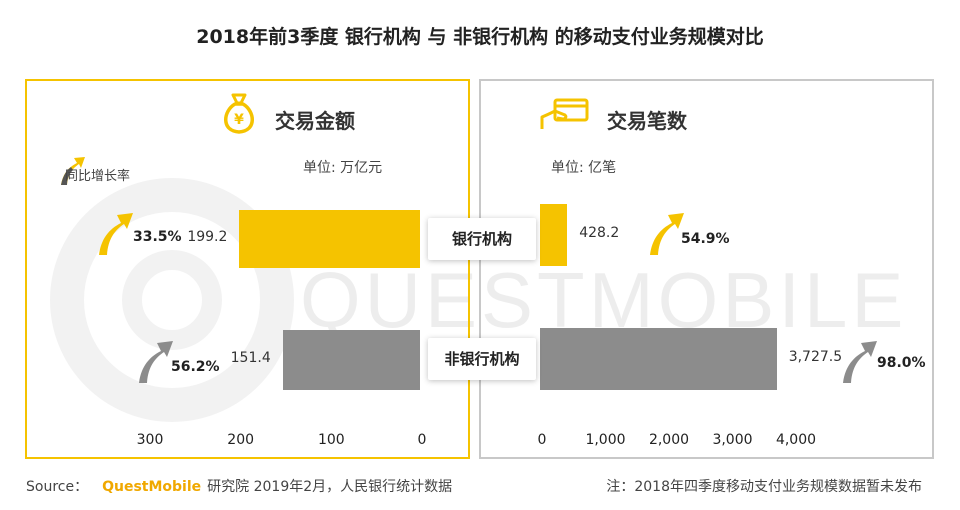  Describe the element at coordinates (422, 440) in the screenshot. I see `amount-tick-label: 0` at that location.